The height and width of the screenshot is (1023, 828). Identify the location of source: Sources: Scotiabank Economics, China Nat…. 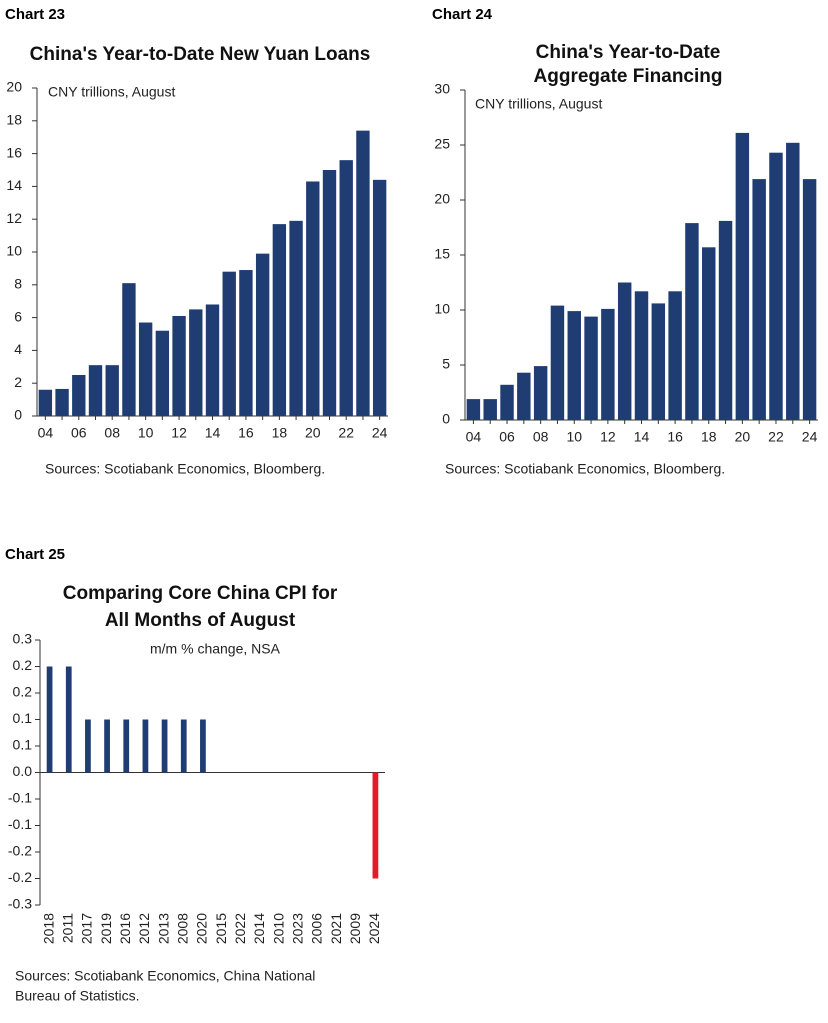
(165, 976).